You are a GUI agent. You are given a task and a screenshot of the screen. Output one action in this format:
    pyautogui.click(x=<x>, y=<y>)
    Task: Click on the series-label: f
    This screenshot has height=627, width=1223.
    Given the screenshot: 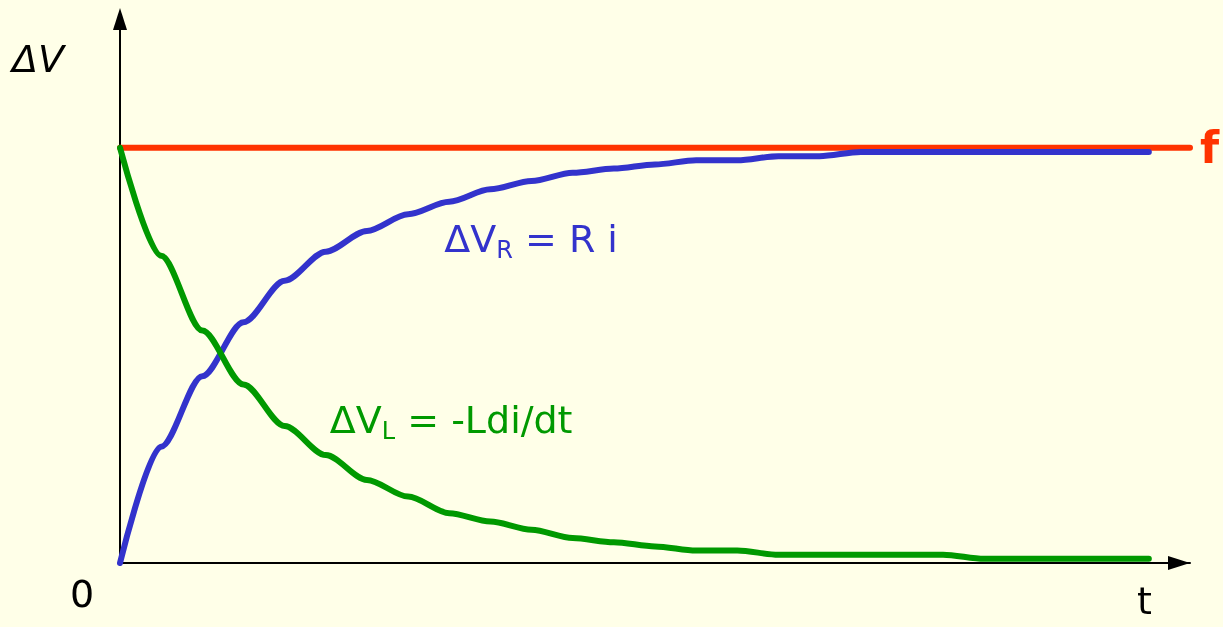 What is the action you would take?
    pyautogui.click(x=1210, y=148)
    